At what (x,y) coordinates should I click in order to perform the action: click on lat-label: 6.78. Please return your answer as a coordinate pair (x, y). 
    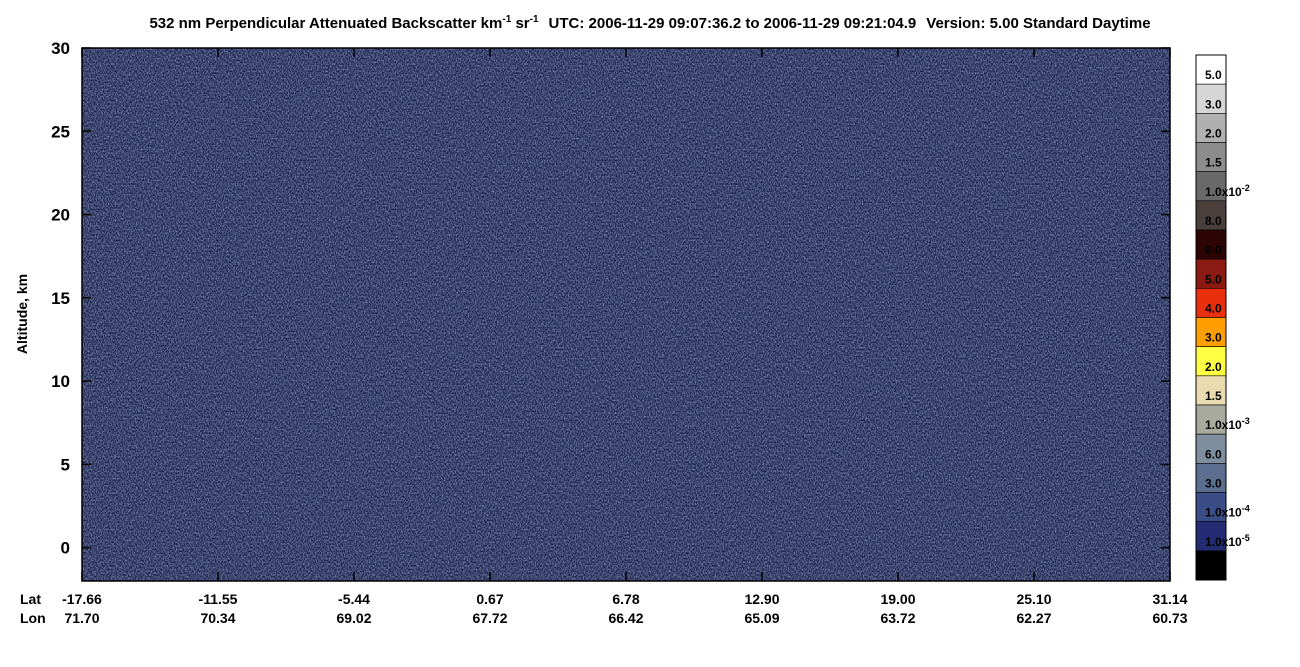
    Looking at the image, I should click on (625, 599).